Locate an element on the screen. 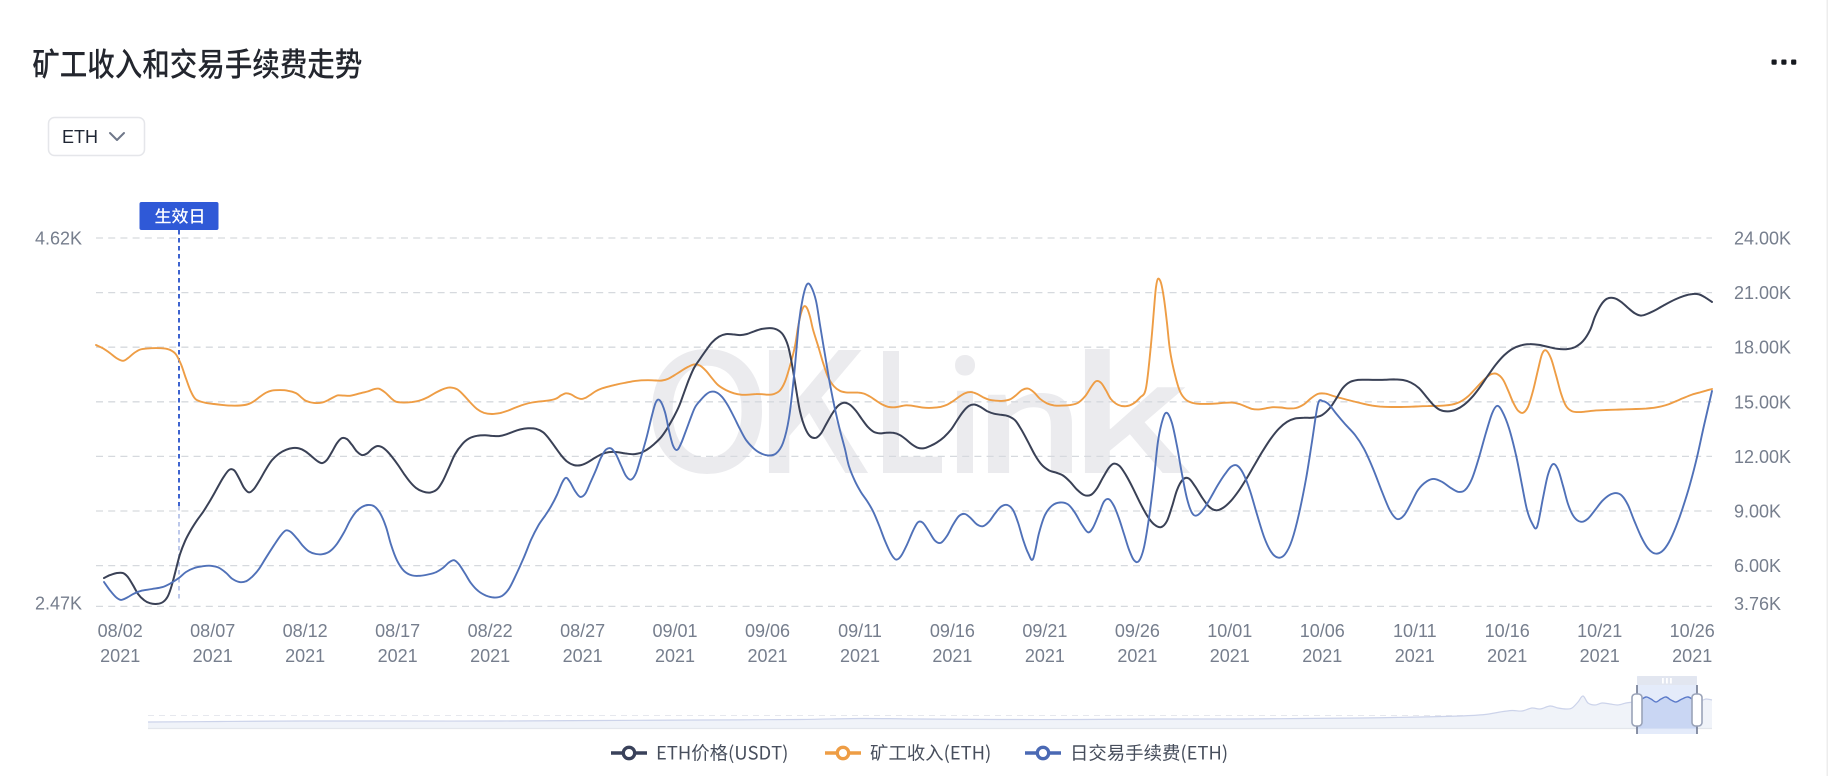 The height and width of the screenshot is (776, 1834). svg-text: 10/06 is located at coordinates (1322, 631).